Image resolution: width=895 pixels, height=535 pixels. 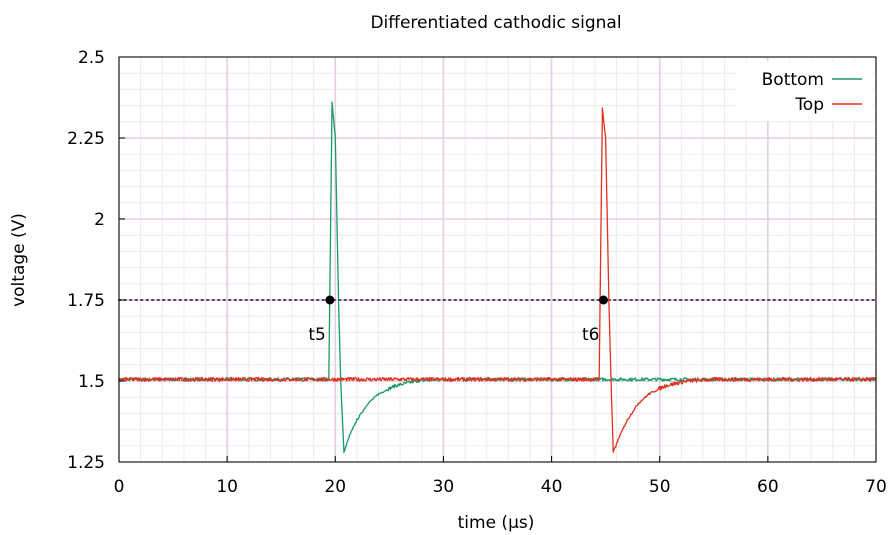 What do you see at coordinates (496, 523) in the screenshot?
I see `x-axis-label: time (µs)` at bounding box center [496, 523].